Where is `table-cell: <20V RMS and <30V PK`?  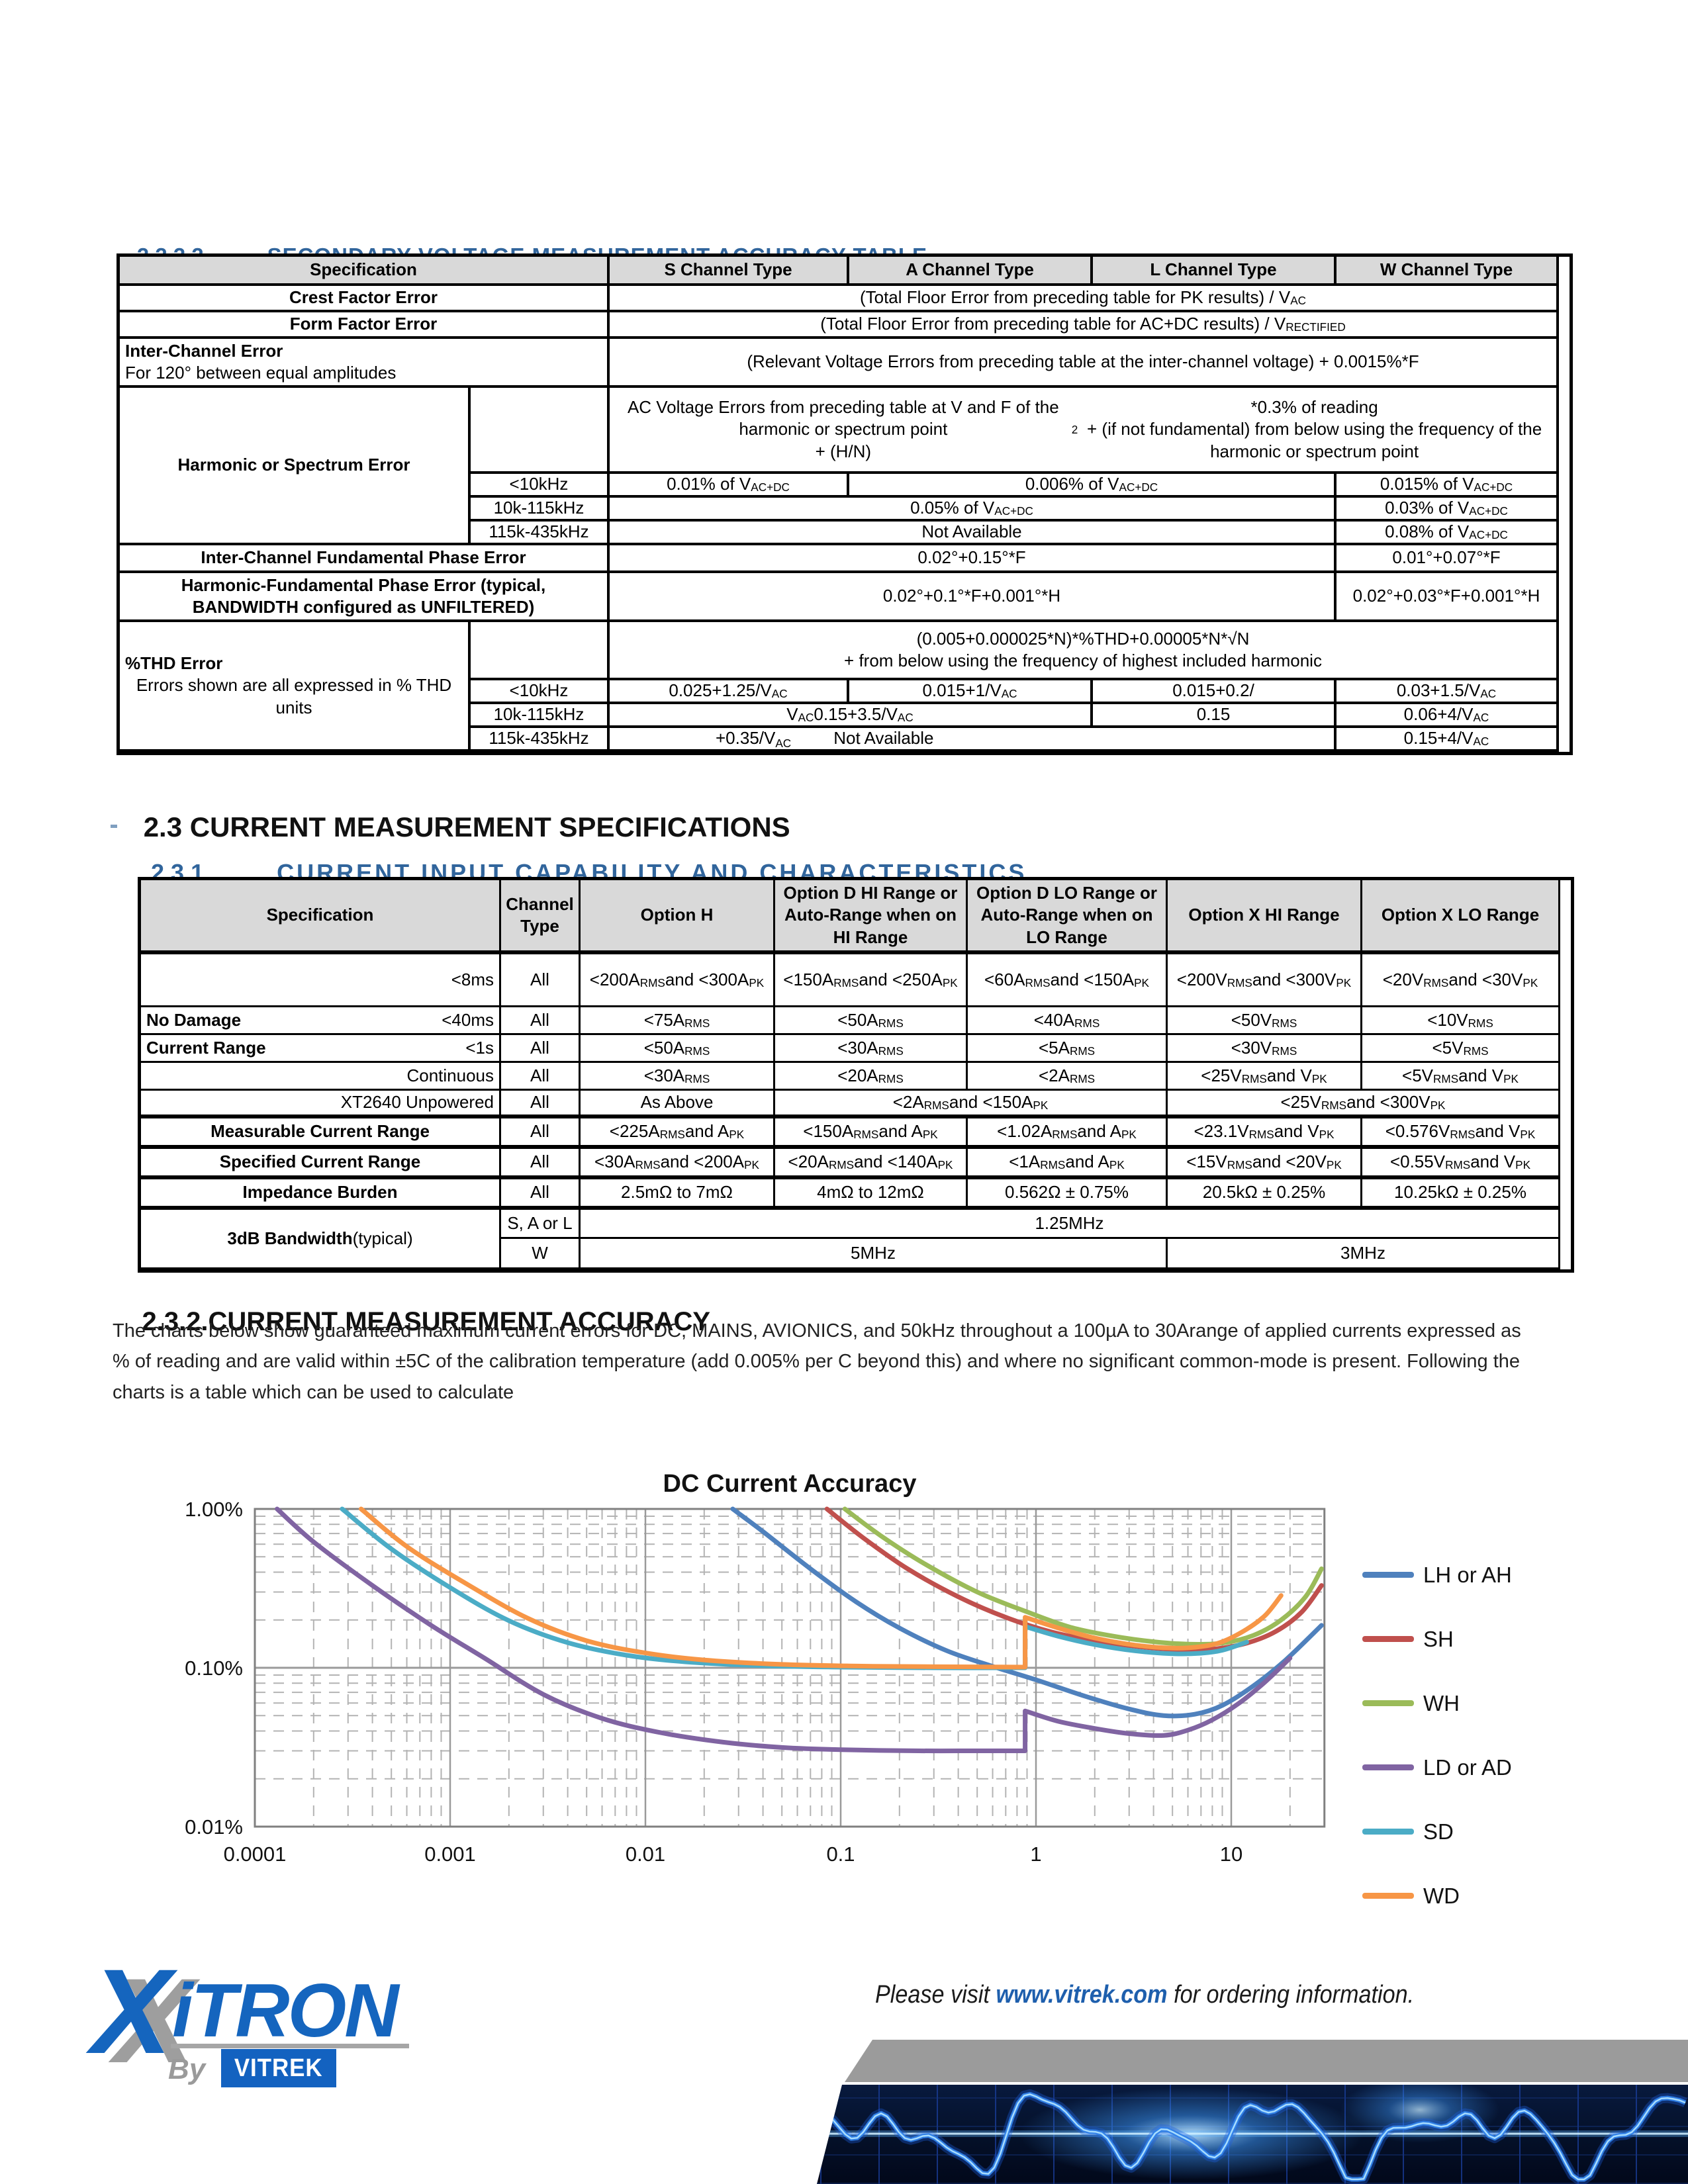 table-cell: <20V RMS and <30V PK is located at coordinates (1461, 980).